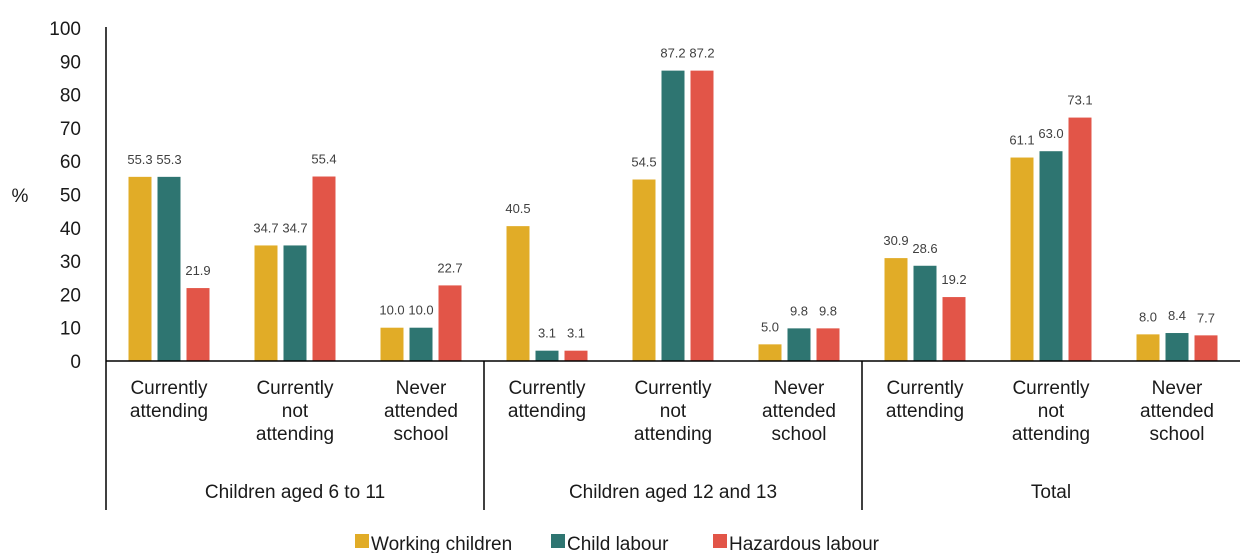  What do you see at coordinates (517, 208) in the screenshot?
I see `data-label: 40.5` at bounding box center [517, 208].